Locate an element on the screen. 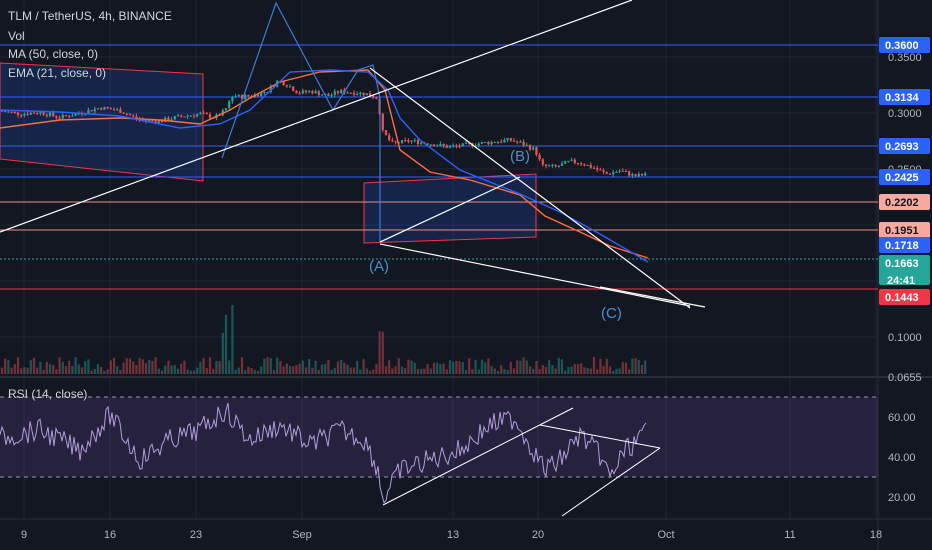  rsi-axis-label: 20.00 is located at coordinates (902, 498).